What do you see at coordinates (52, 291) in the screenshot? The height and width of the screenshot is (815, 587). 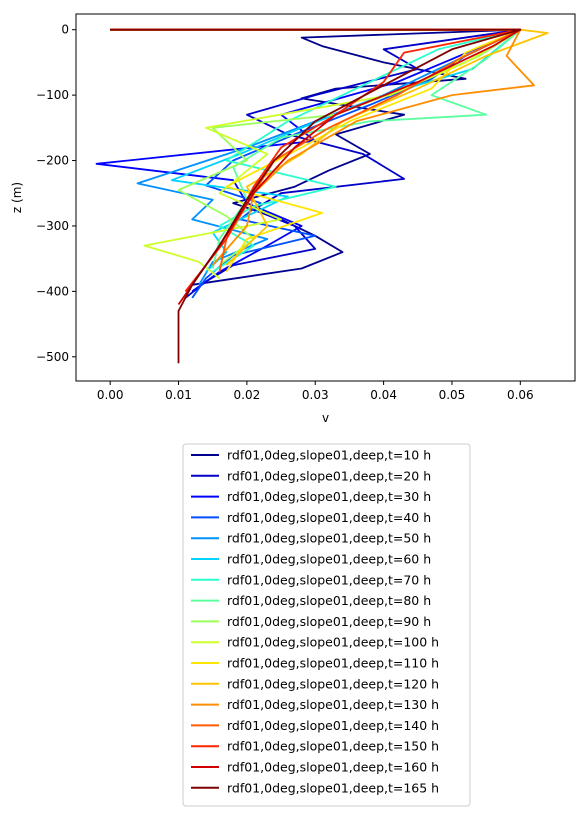 I see `y-tick-label: −400` at bounding box center [52, 291].